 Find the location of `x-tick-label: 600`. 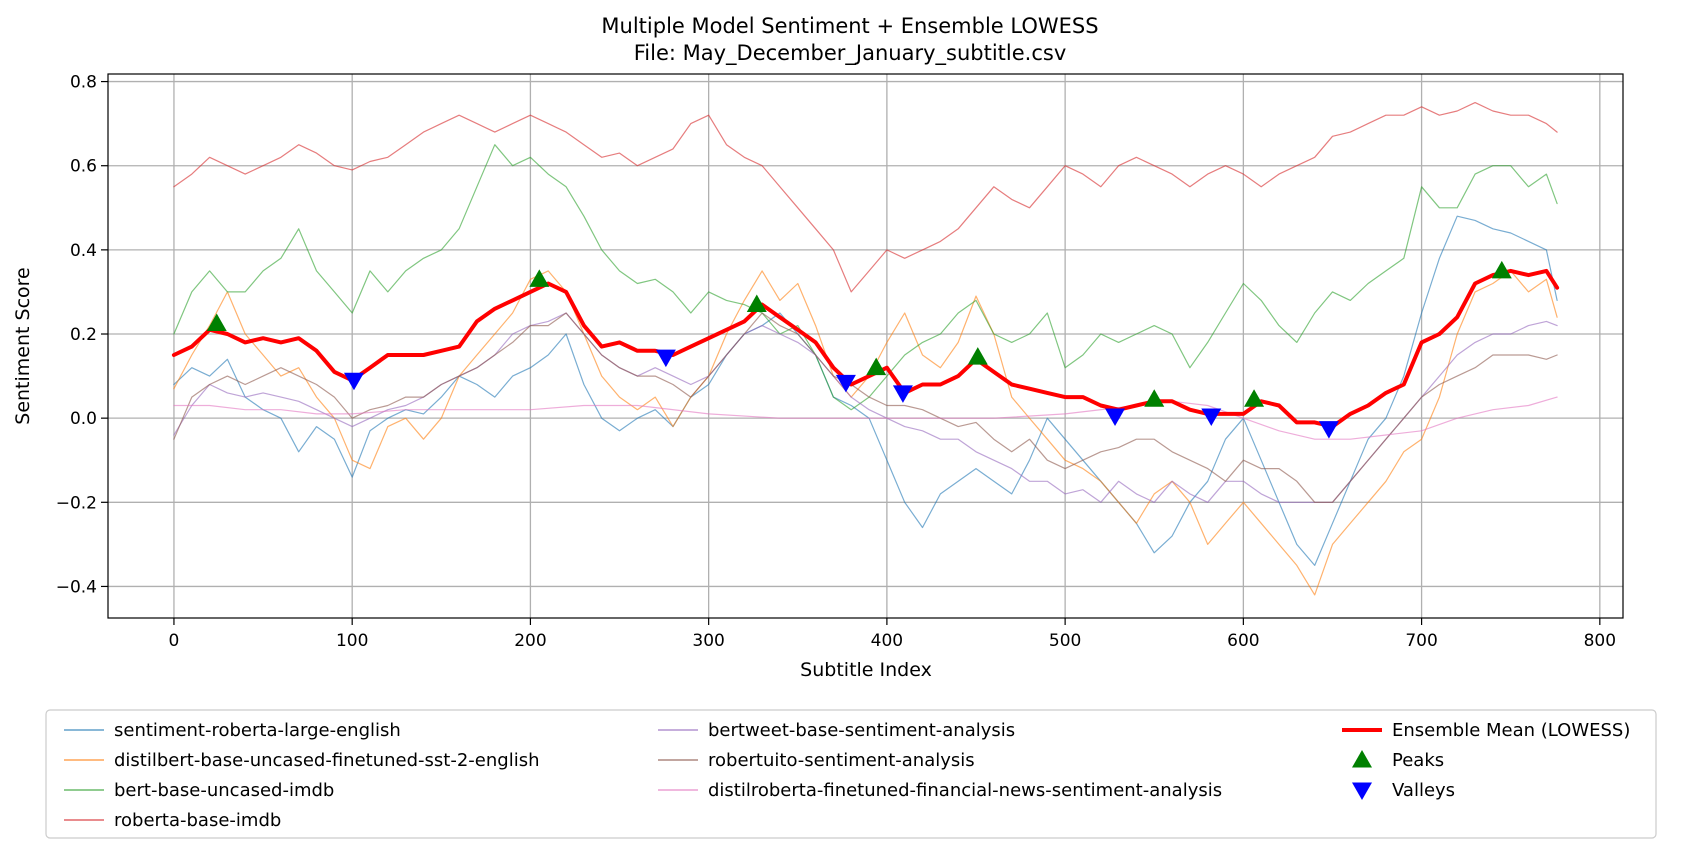

x-tick-label: 600 is located at coordinates (1243, 641).